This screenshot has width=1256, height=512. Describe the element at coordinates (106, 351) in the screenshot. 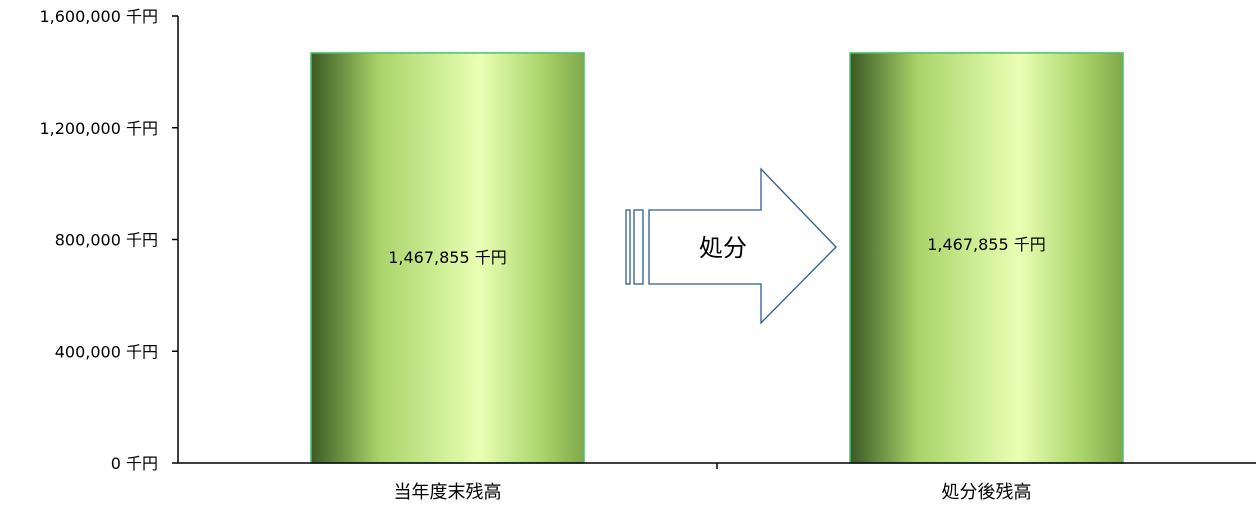

I see `y-tick-label-1: 400,000 千円` at that location.